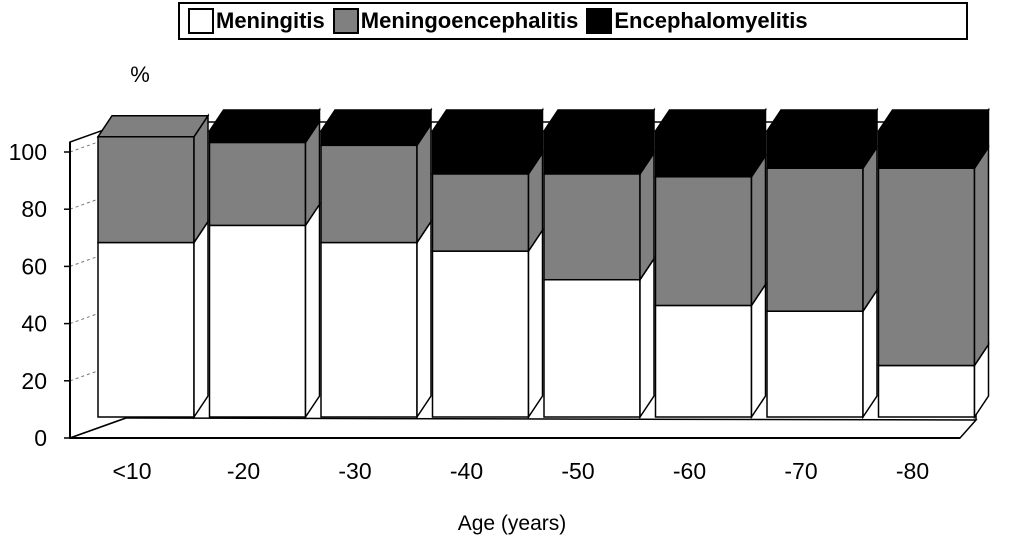 The width and height of the screenshot is (1023, 540). What do you see at coordinates (345, 21) in the screenshot?
I see `legend-swatch-meningoencephalitis-icon` at bounding box center [345, 21].